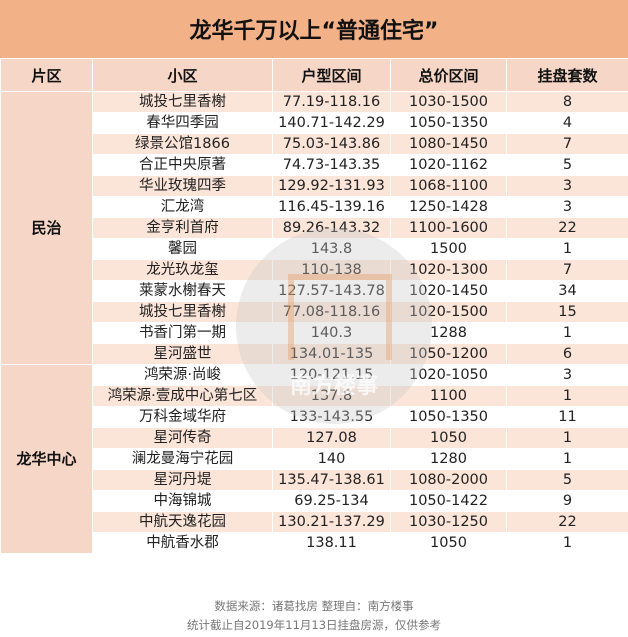 This screenshot has width=628, height=637. I want to click on community-cell: 馨园, so click(182, 249).